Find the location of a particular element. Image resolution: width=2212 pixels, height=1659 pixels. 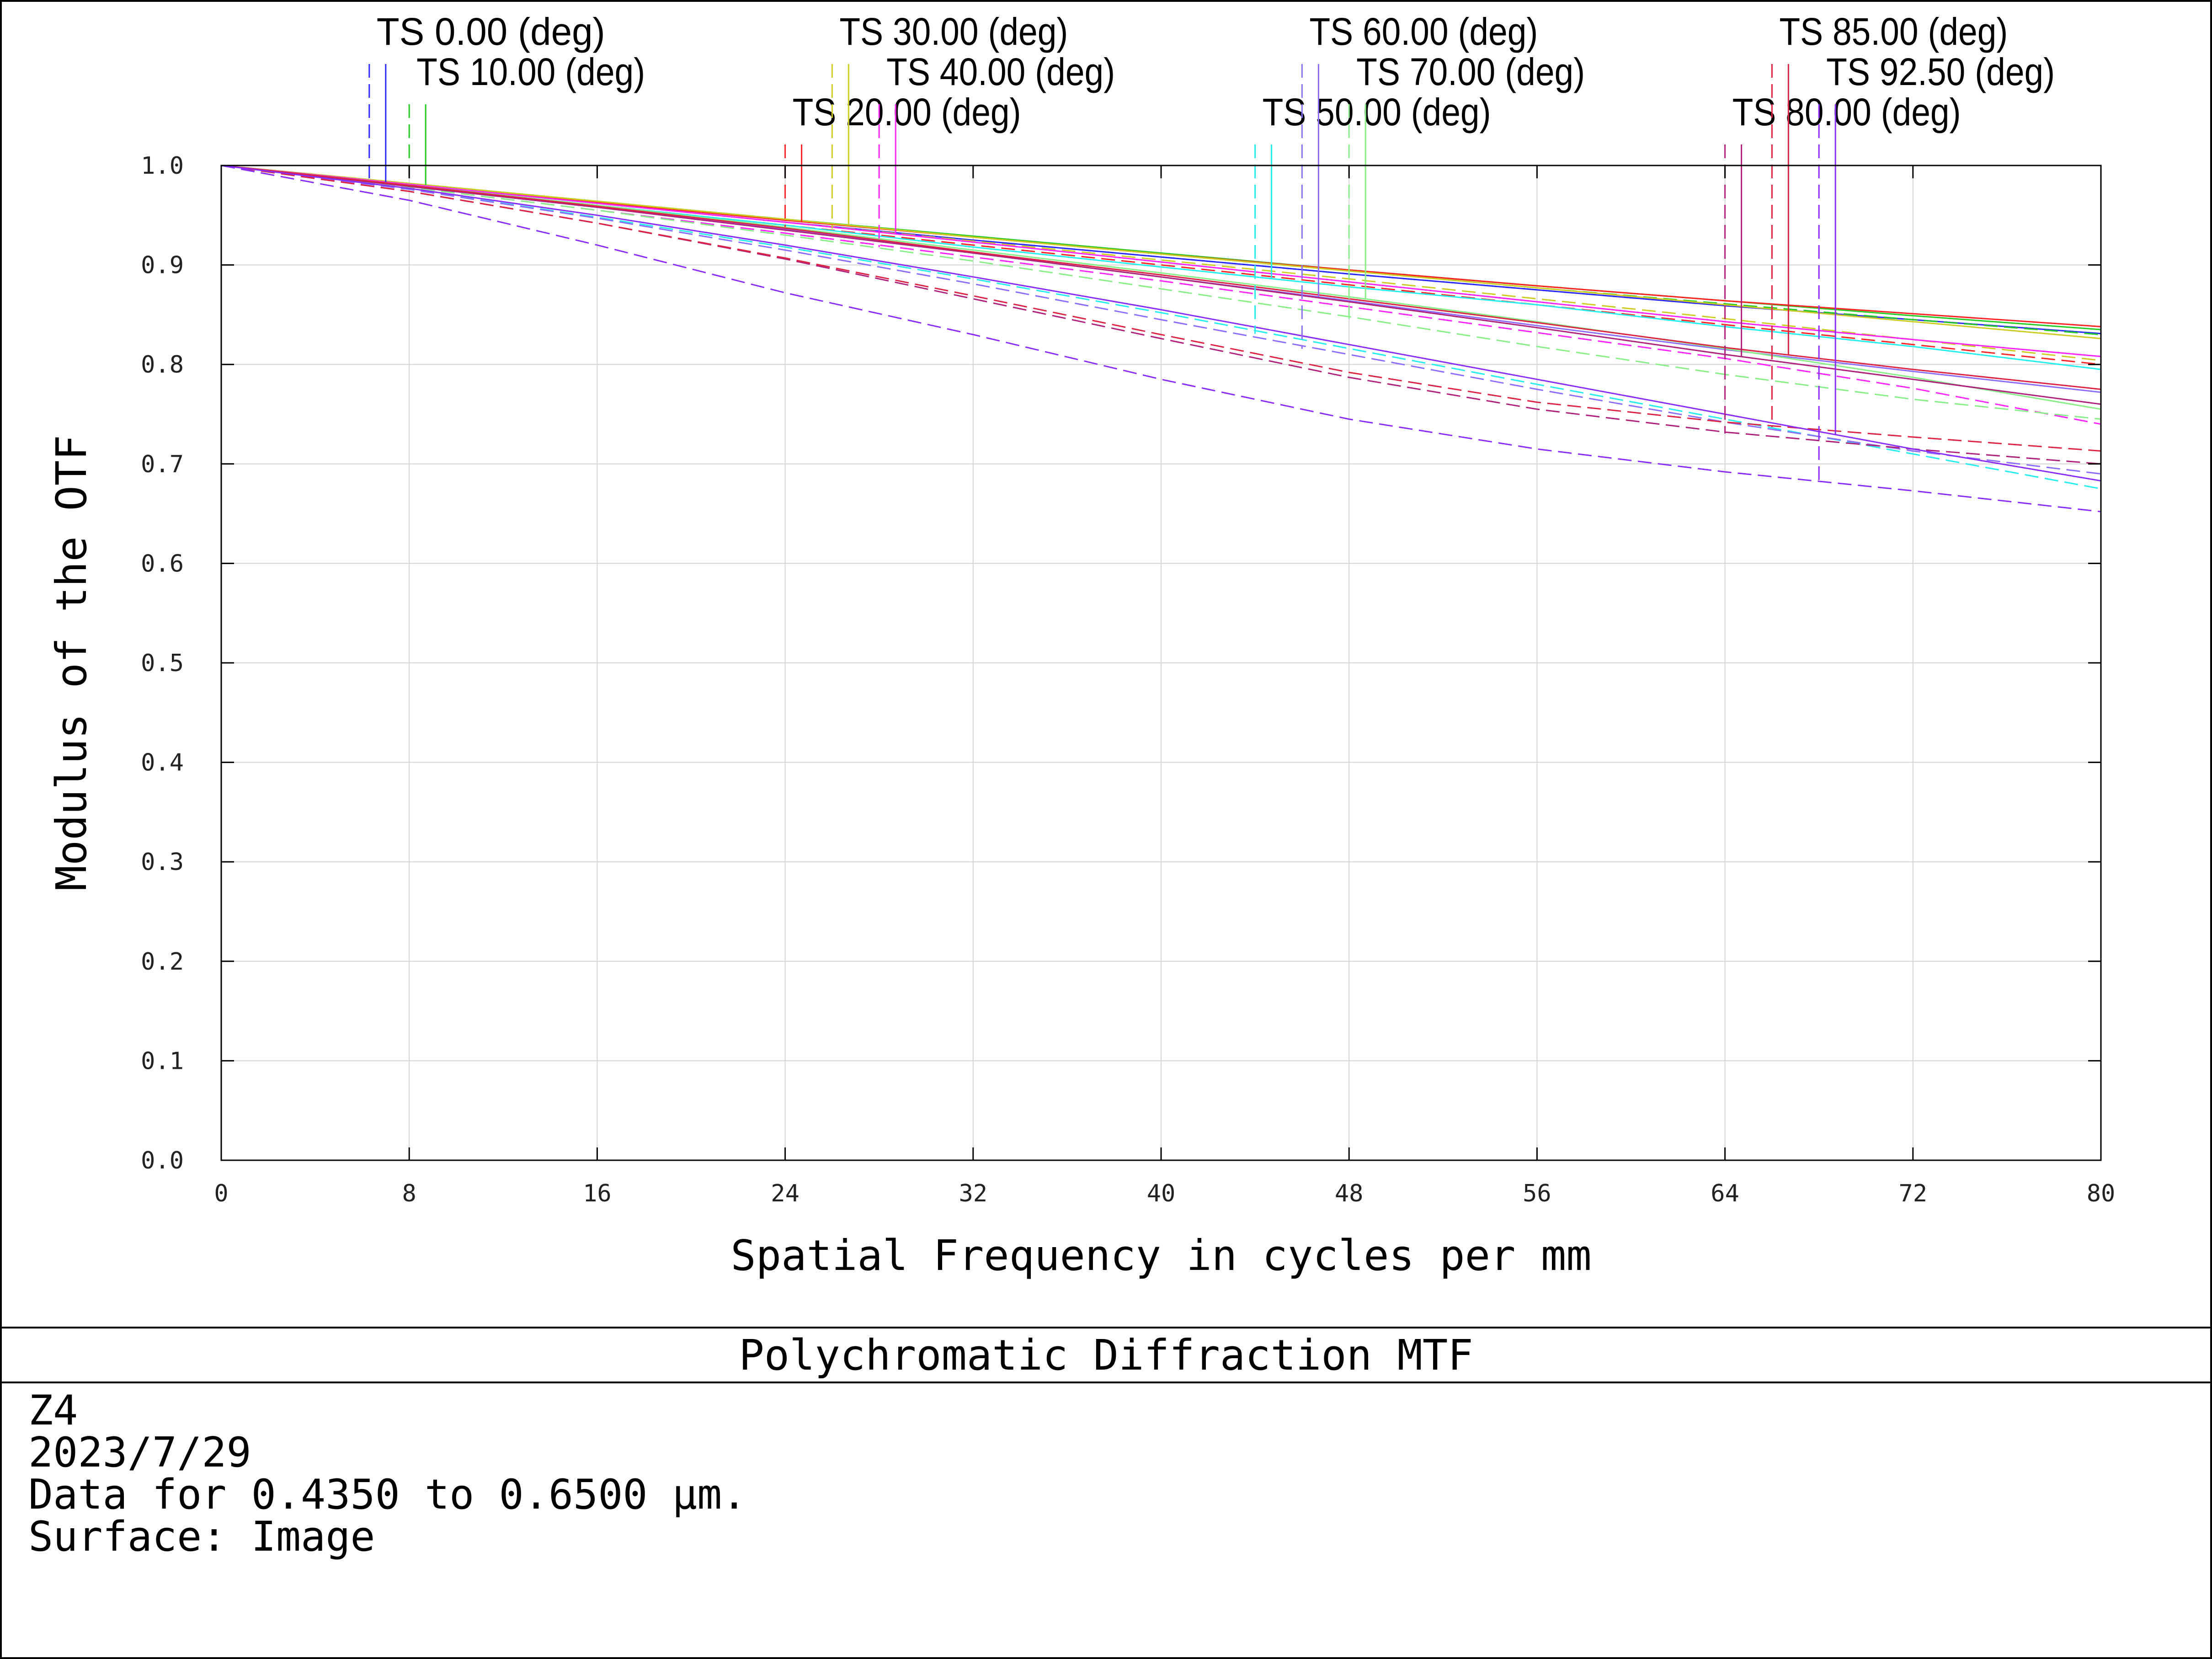

y-tick-label: 0.9 is located at coordinates (162, 266).